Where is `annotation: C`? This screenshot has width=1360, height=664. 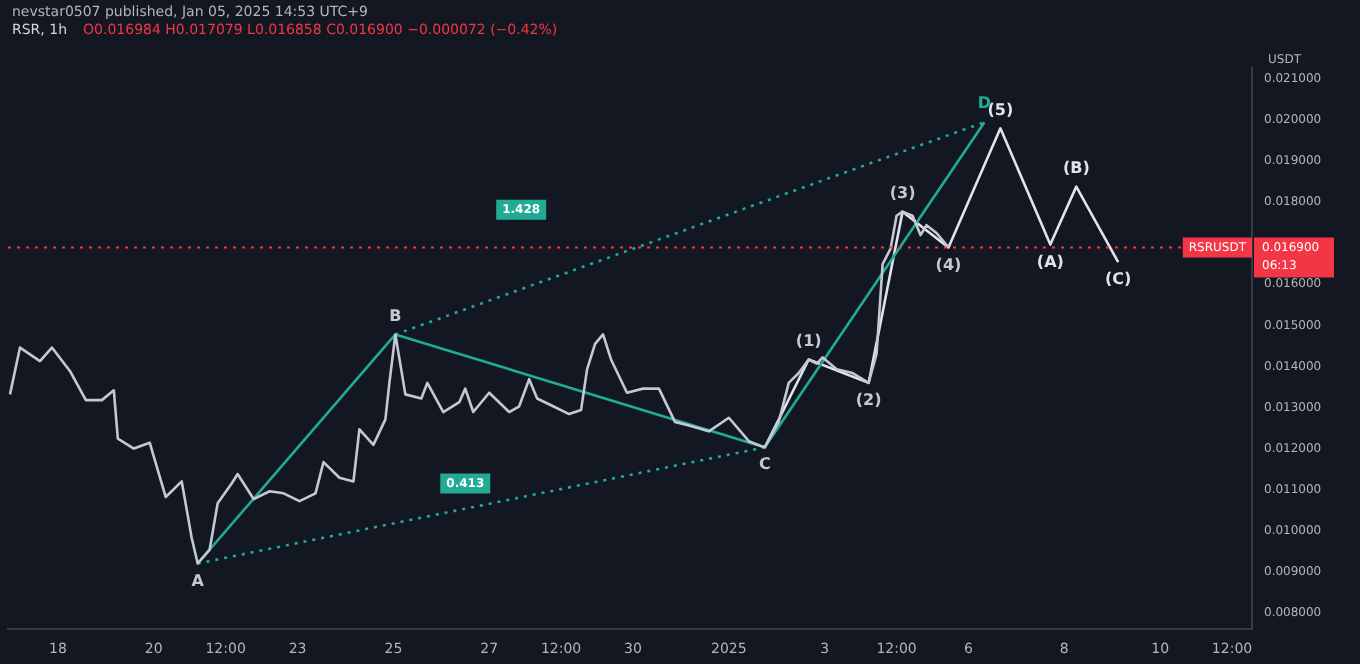 annotation: C is located at coordinates (764, 464).